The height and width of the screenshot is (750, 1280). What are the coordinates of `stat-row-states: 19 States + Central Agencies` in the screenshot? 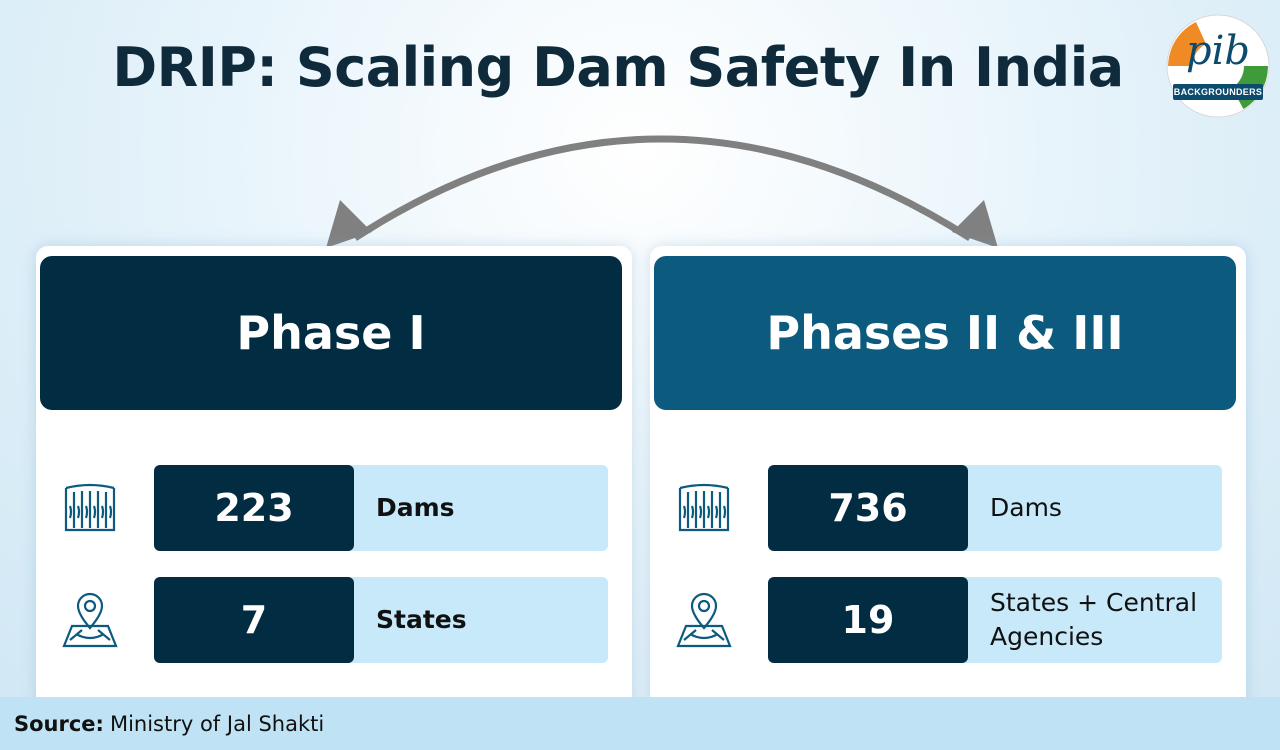 It's located at (995, 620).